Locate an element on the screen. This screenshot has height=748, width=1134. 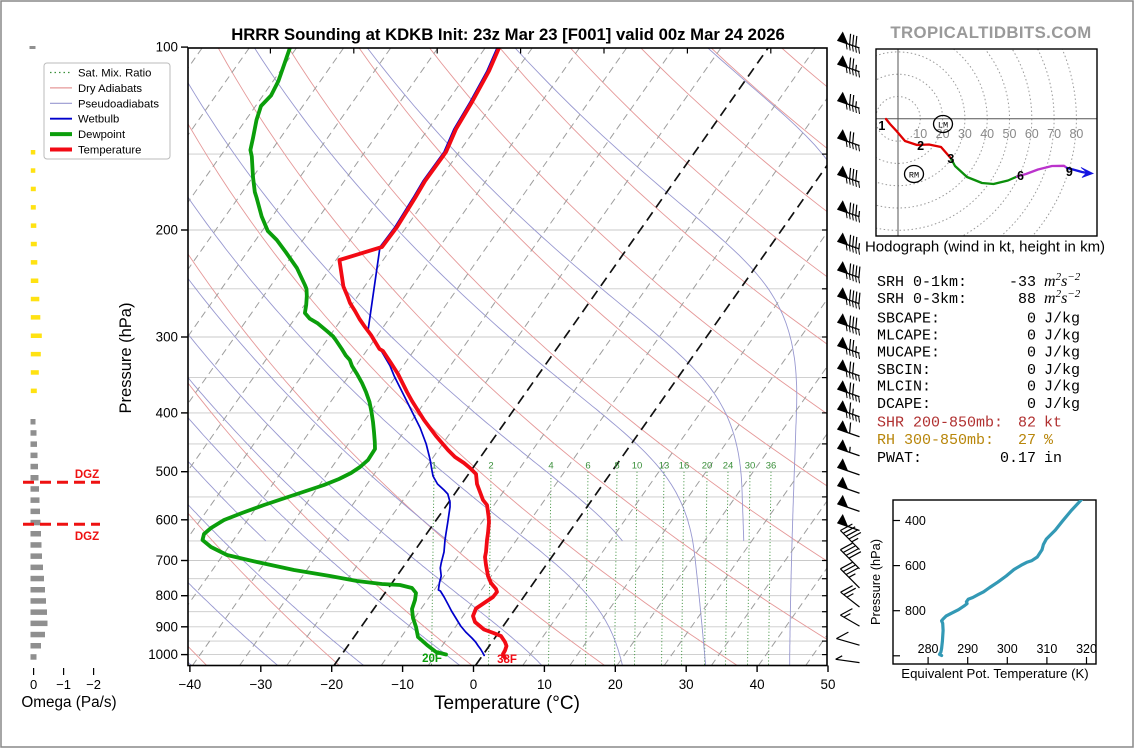
svg-text: 80 is located at coordinates (1076, 134).